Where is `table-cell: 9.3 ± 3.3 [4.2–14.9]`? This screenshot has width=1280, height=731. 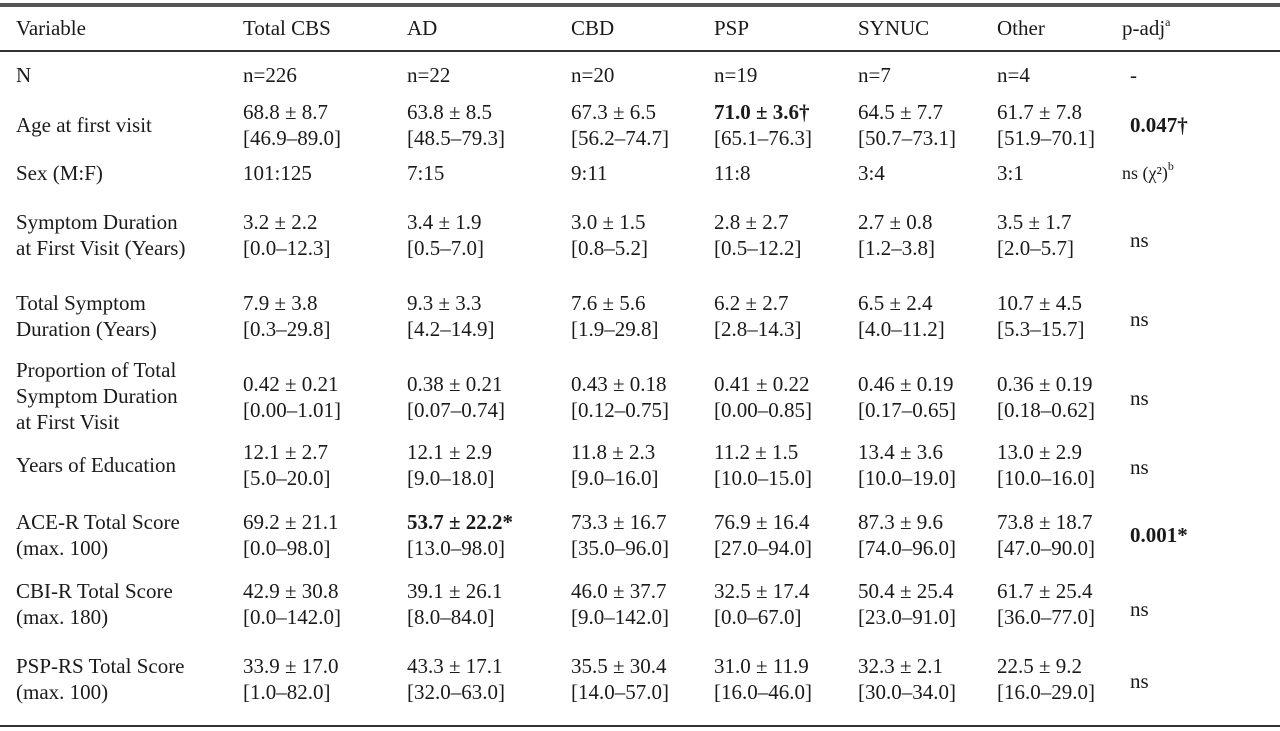
table-cell: 9.3 ± 3.3 [4.2–14.9] is located at coordinates (451, 316).